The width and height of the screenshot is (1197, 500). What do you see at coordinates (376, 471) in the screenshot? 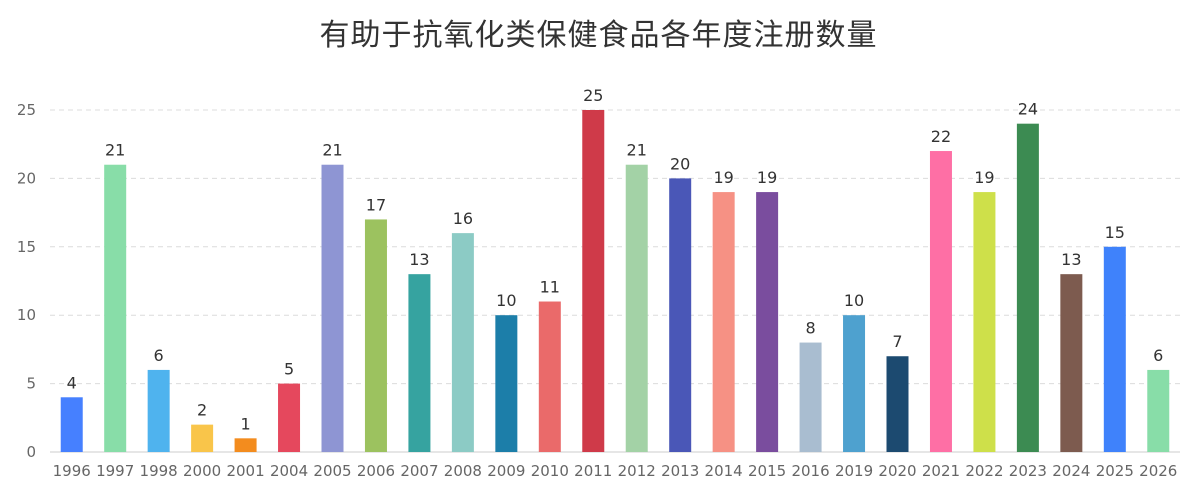
I see `x-tick-label: 2006` at bounding box center [376, 471].